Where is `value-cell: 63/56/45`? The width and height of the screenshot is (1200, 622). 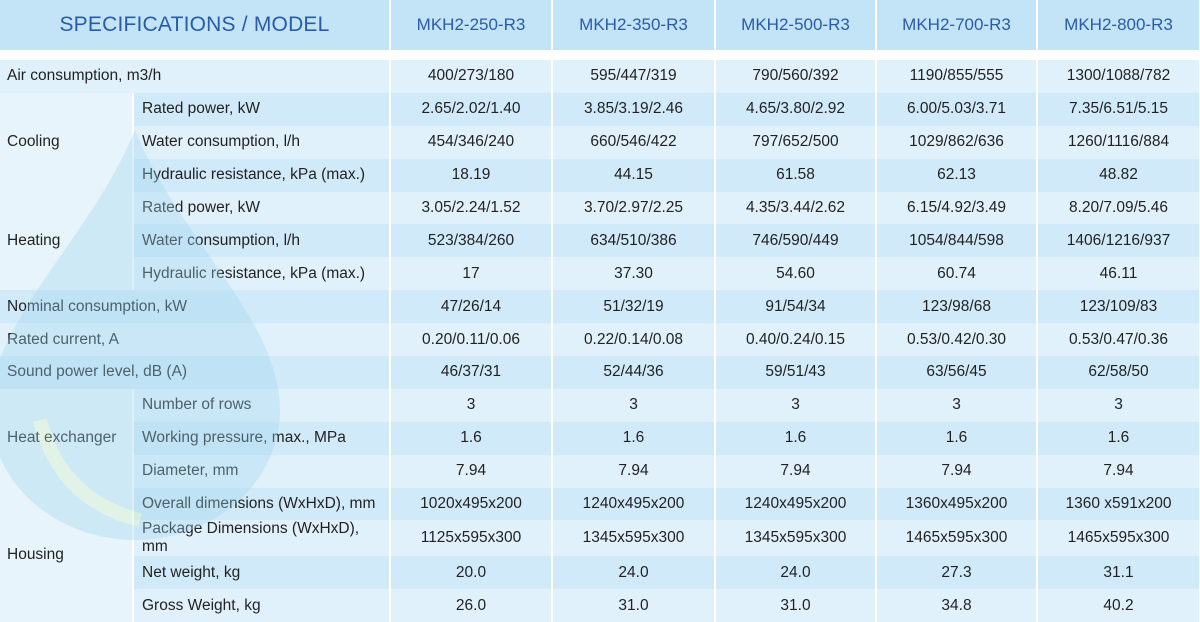 value-cell: 63/56/45 is located at coordinates (957, 372).